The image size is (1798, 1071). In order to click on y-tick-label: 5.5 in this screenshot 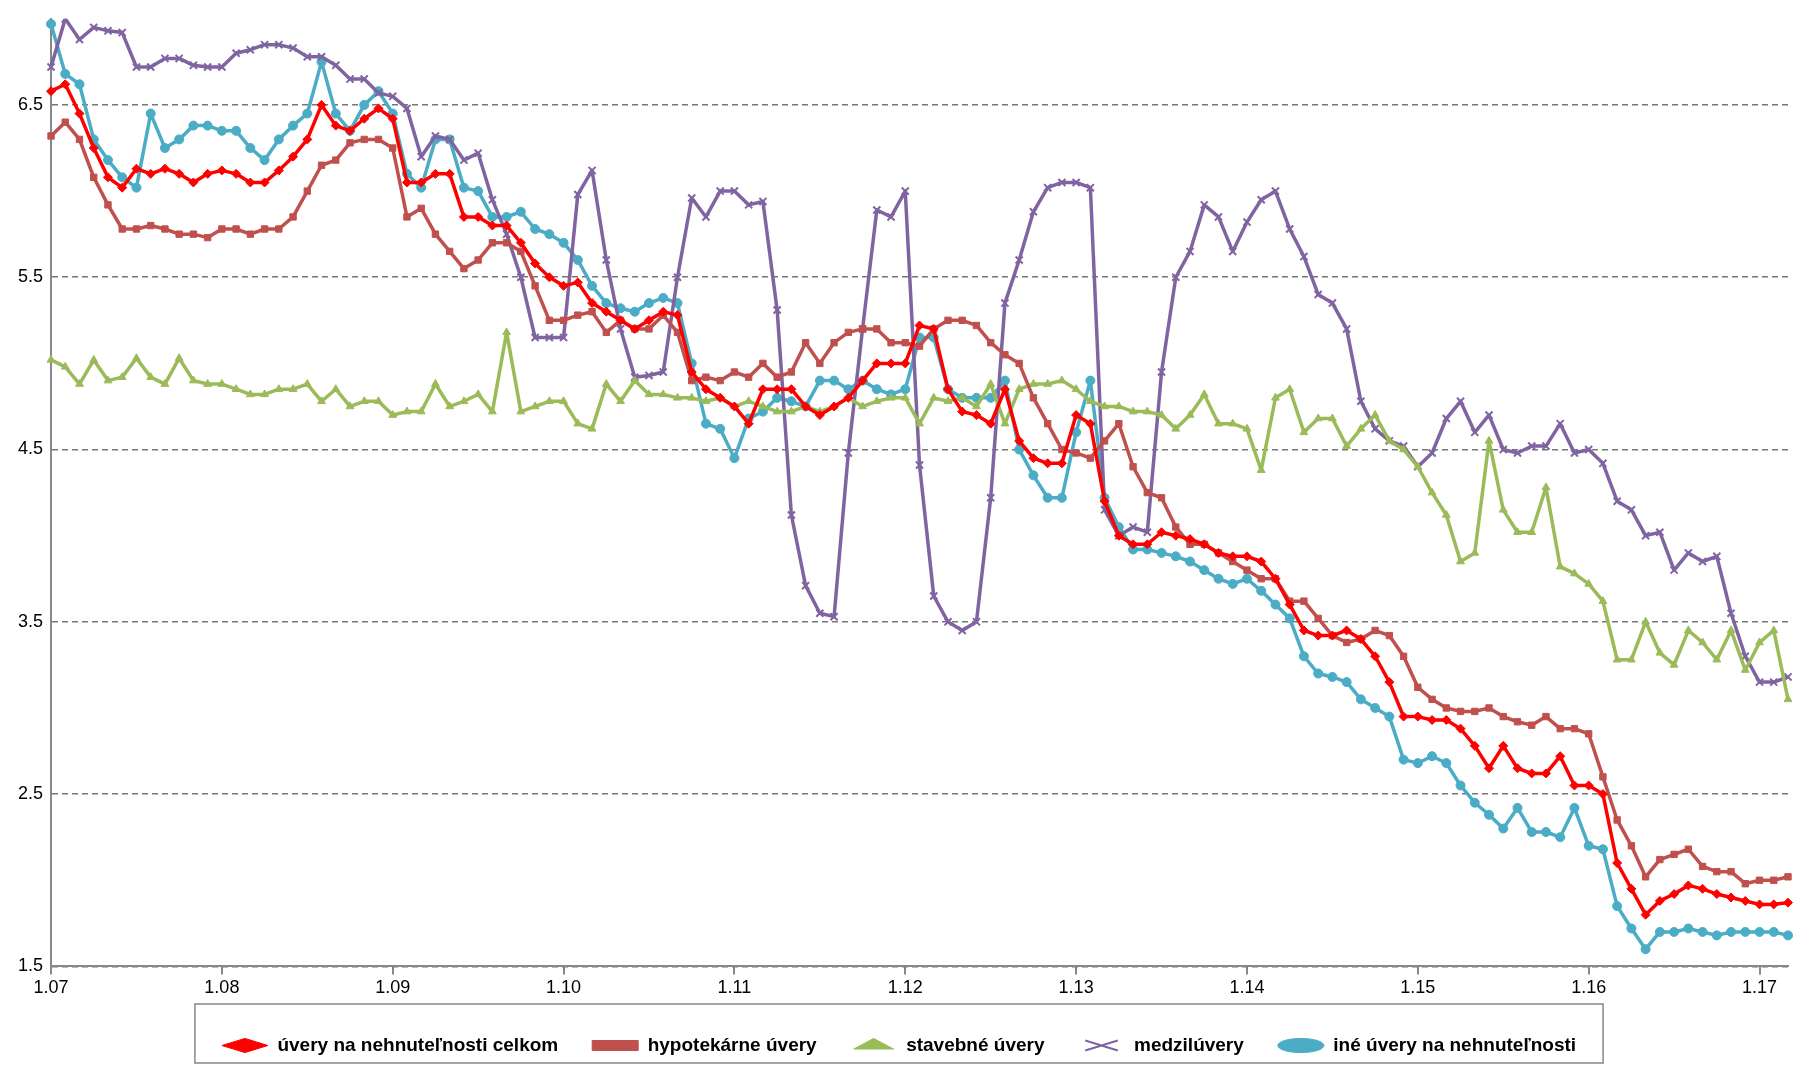, I will do `click(30, 276)`.